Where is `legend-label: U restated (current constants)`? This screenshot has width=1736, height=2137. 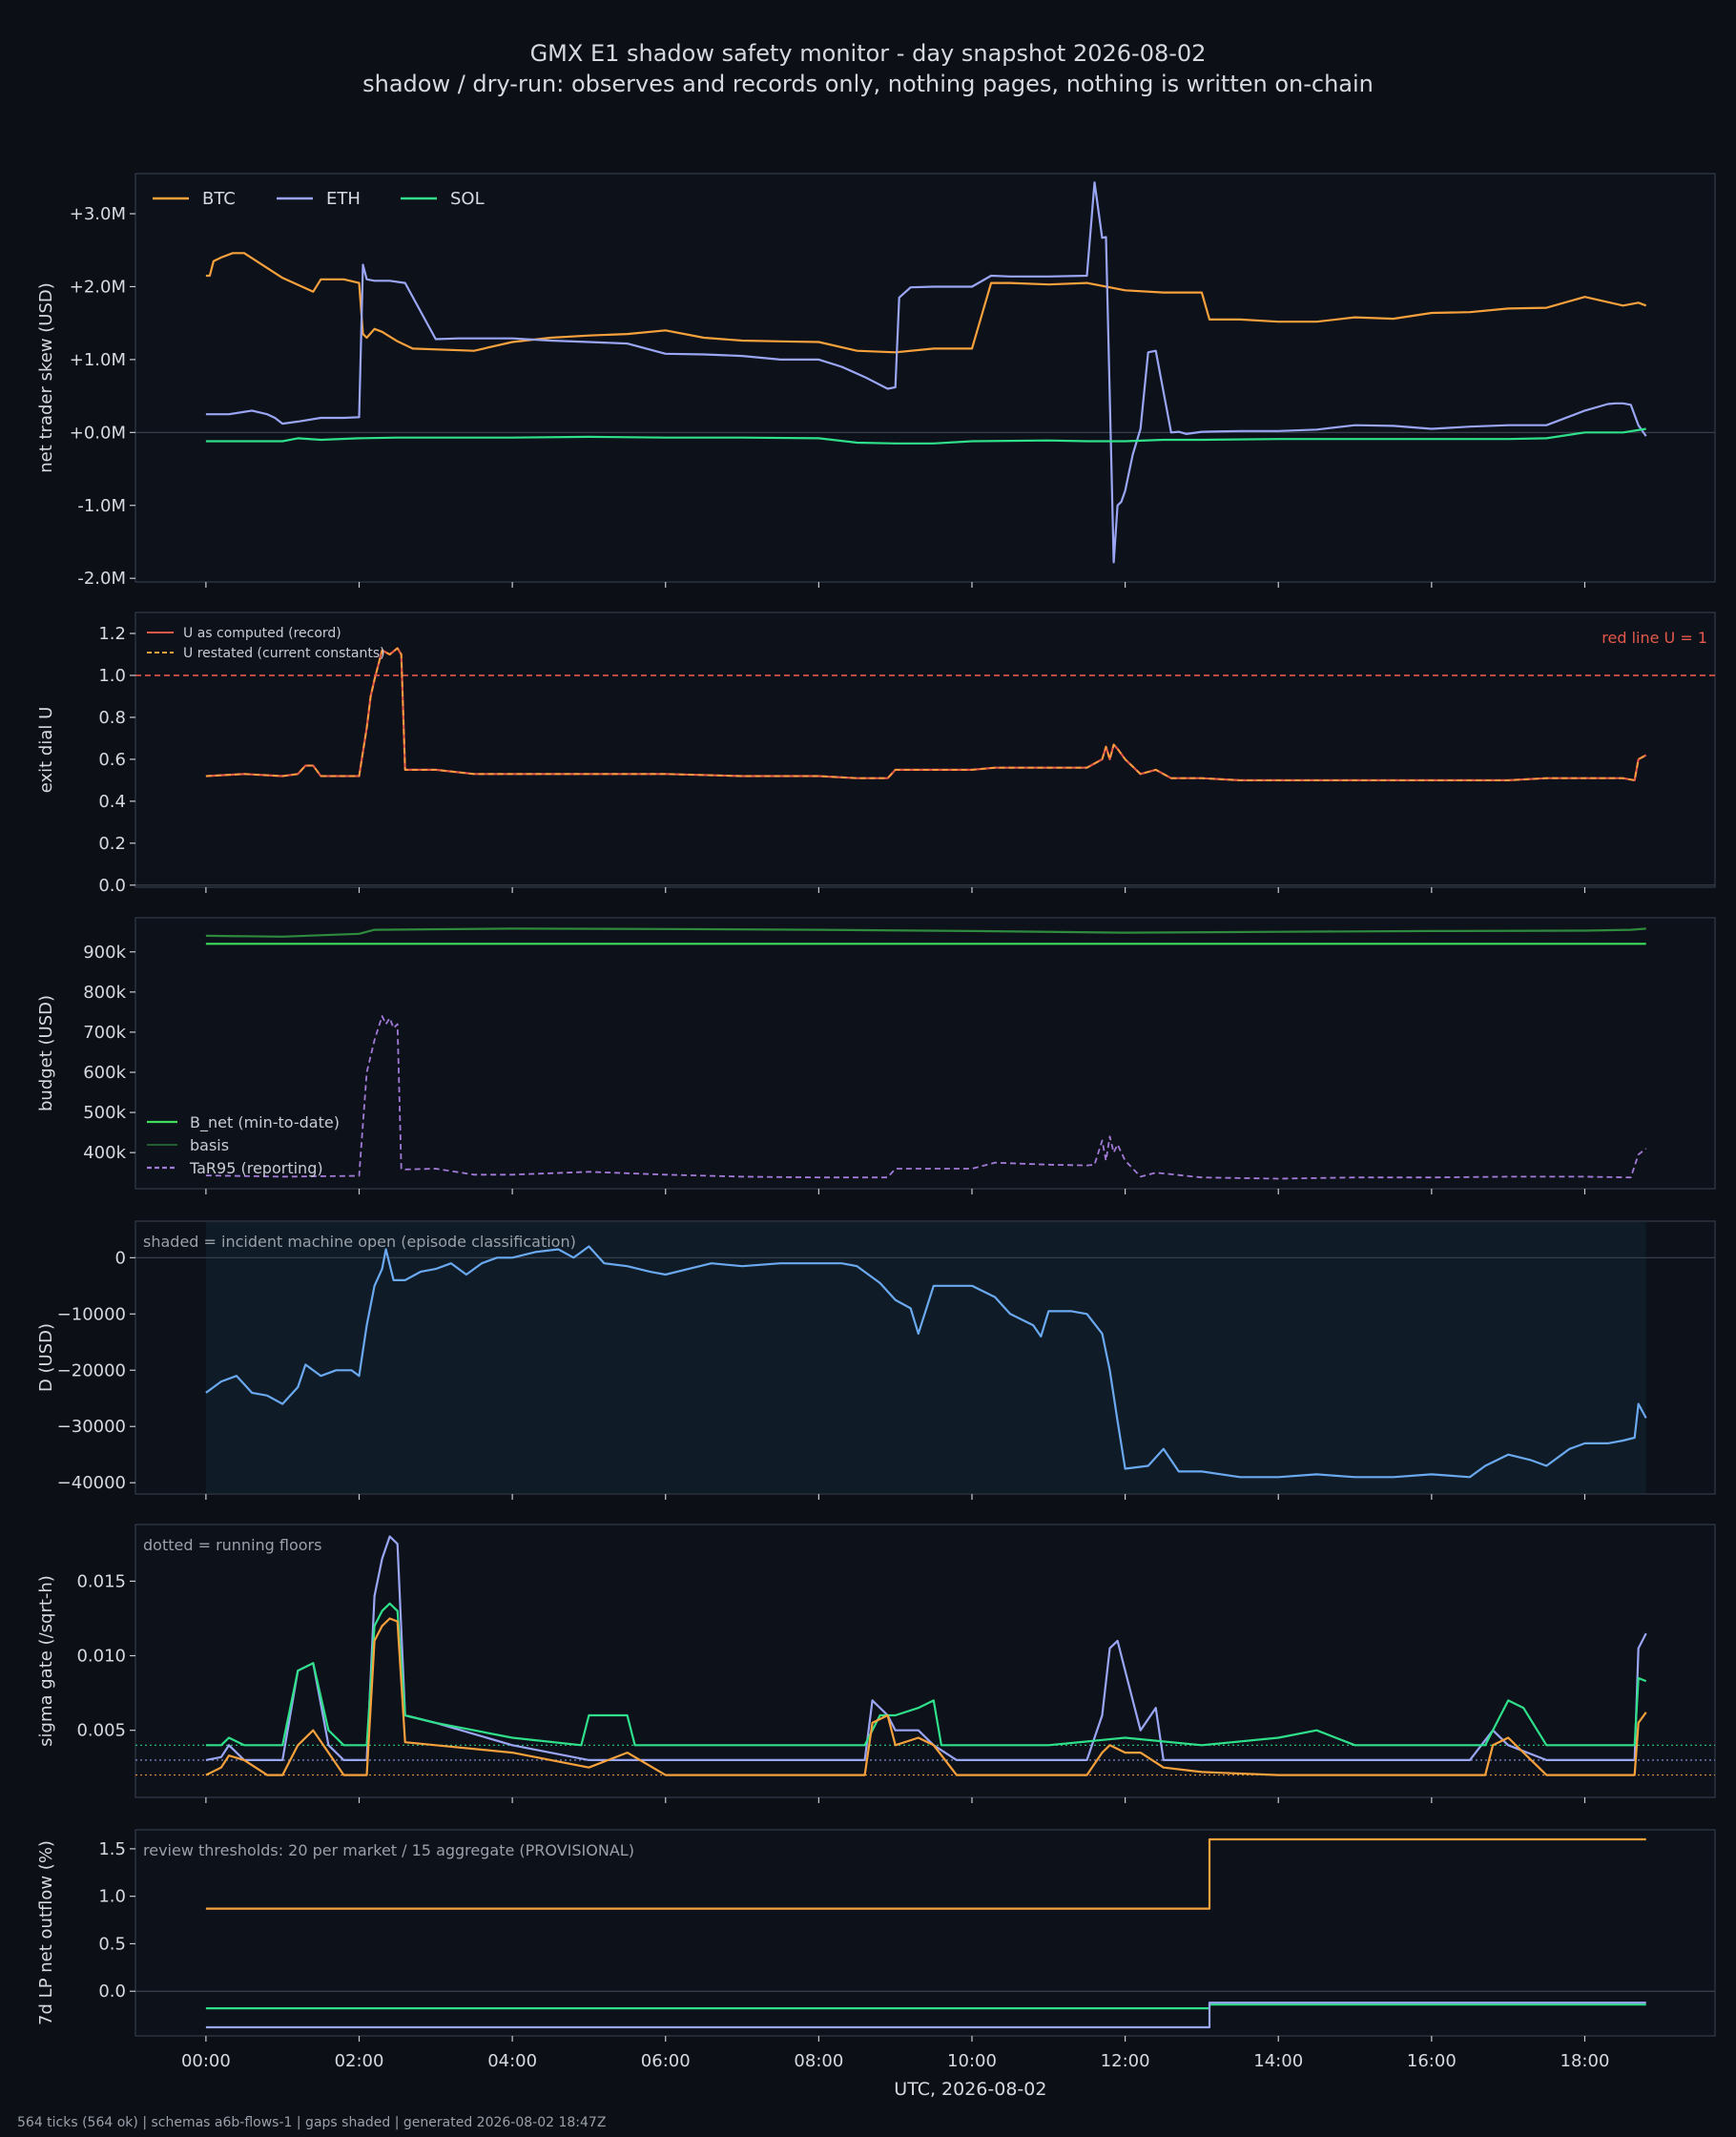
legend-label: U restated (current constants) is located at coordinates (284, 653).